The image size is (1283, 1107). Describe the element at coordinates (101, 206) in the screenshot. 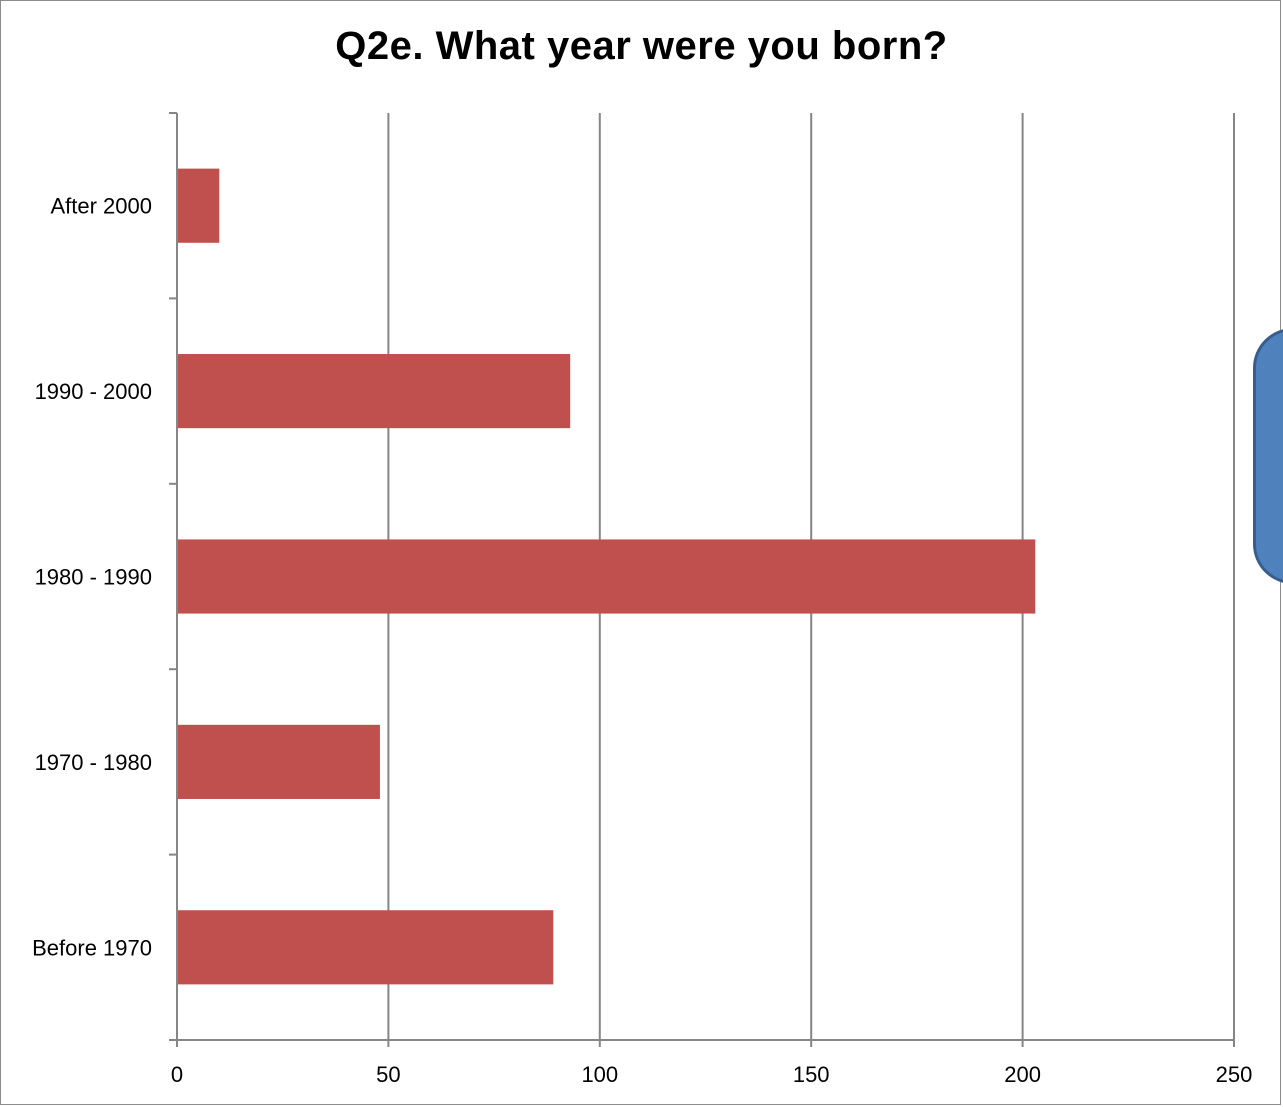

I see `y-tick-label: After 2000` at that location.